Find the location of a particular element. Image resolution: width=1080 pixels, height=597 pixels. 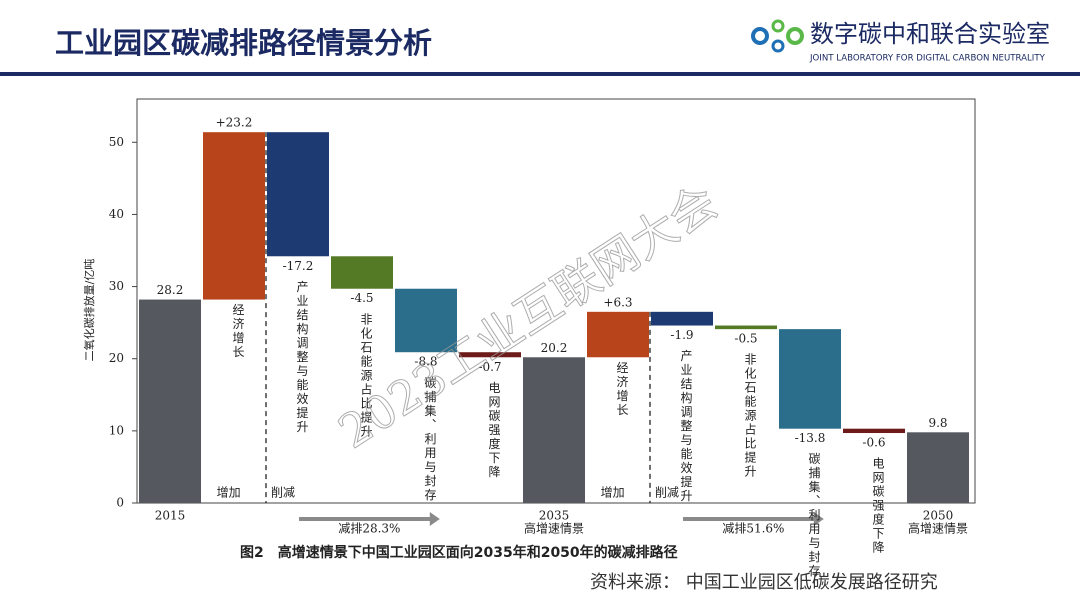

value-label: -1.9 is located at coordinates (681, 335).